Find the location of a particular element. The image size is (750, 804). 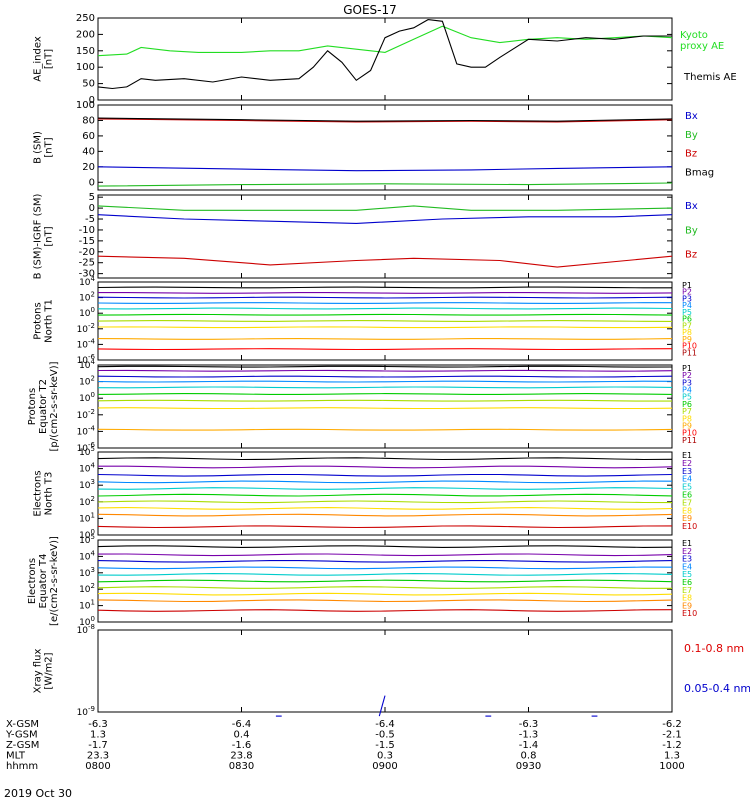

ephemeris-value: 0830 is located at coordinates (241, 766).